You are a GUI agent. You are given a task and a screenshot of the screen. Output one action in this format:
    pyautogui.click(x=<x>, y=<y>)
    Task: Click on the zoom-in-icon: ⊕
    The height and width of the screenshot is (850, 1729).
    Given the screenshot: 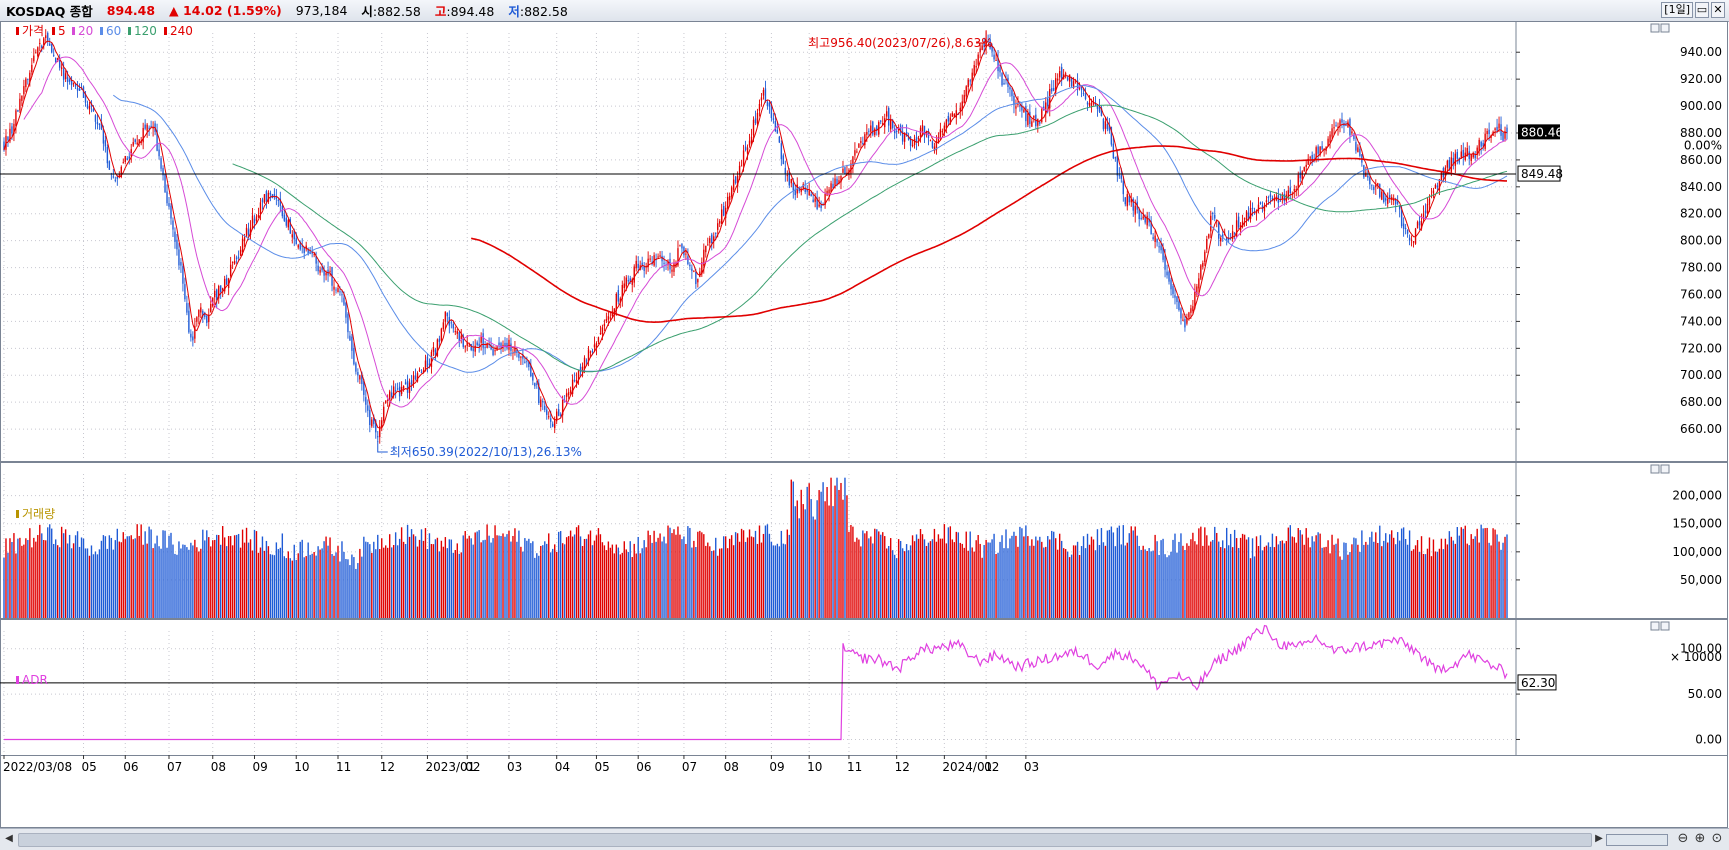 What is the action you would take?
    pyautogui.click(x=1700, y=838)
    